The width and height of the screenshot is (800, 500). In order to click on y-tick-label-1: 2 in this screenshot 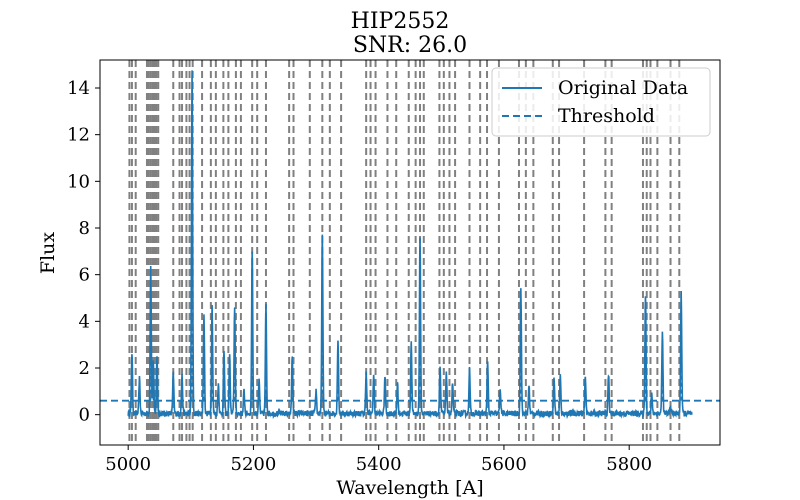, I will do `click(84, 368)`.